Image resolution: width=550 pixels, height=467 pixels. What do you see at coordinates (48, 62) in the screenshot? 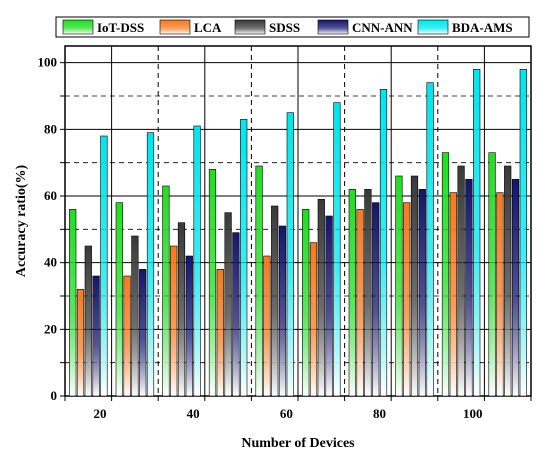
I see `y-tick-label: 100` at bounding box center [48, 62].